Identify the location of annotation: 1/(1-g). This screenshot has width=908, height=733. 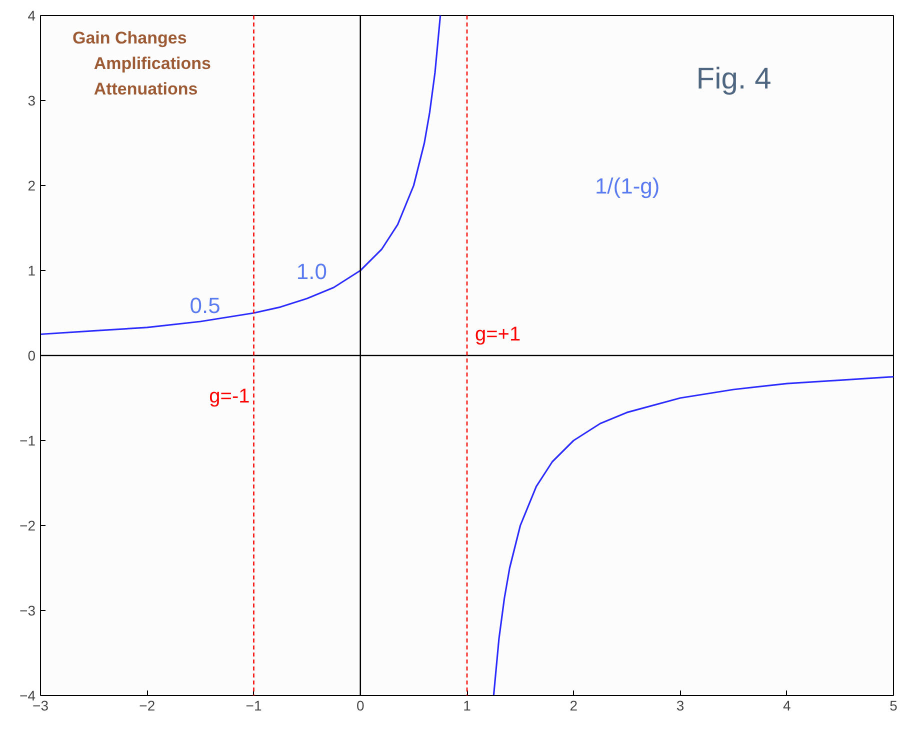
(627, 185).